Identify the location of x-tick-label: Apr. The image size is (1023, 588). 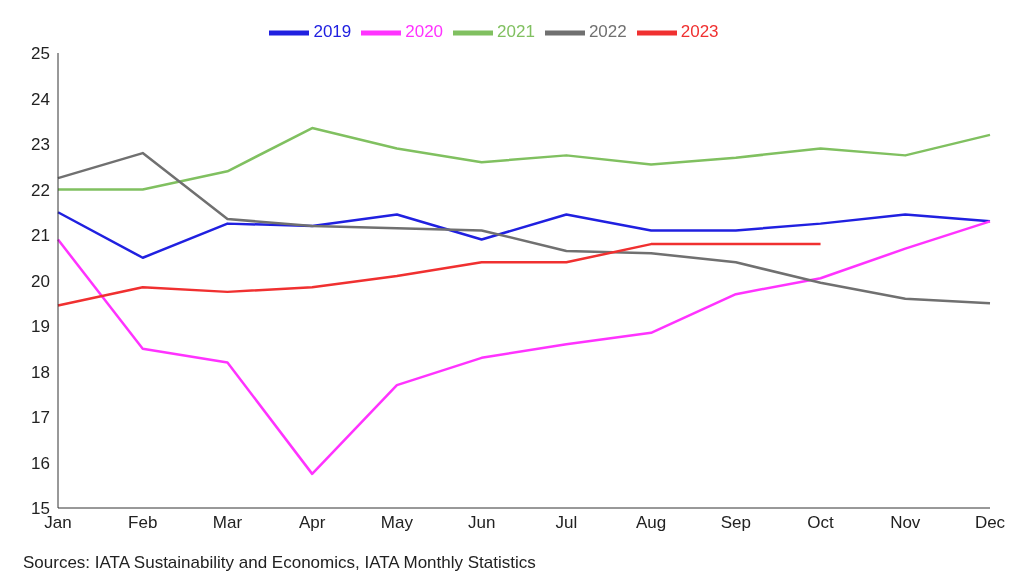
(312, 523).